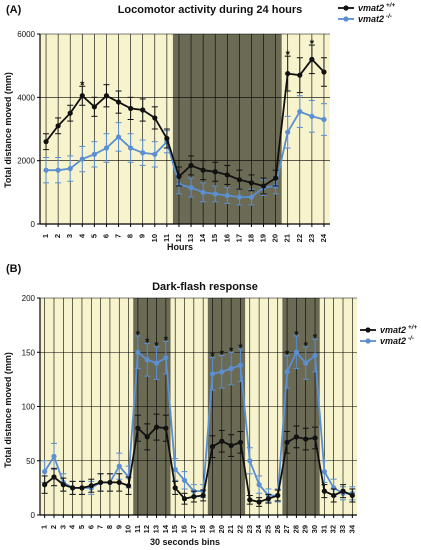 This screenshot has height=550, width=421. I want to click on x-tick-label: 26, so click(277, 529).